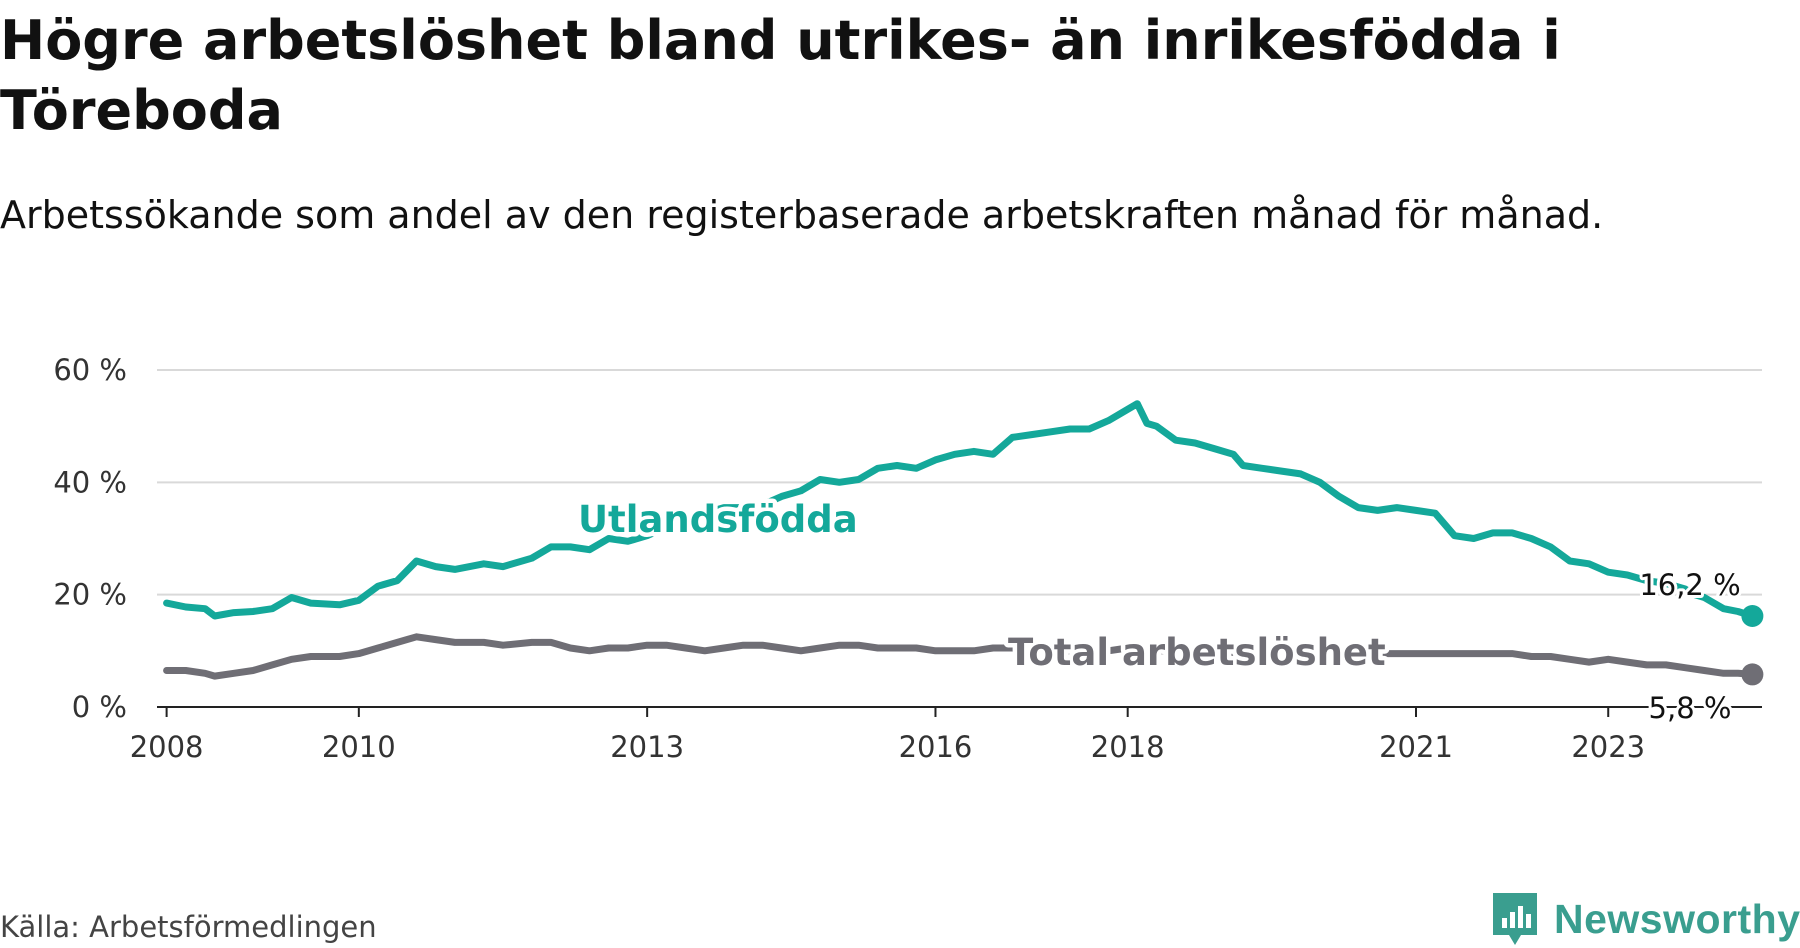  I want to click on newsworthy-logo-icon, so click(1515, 919).